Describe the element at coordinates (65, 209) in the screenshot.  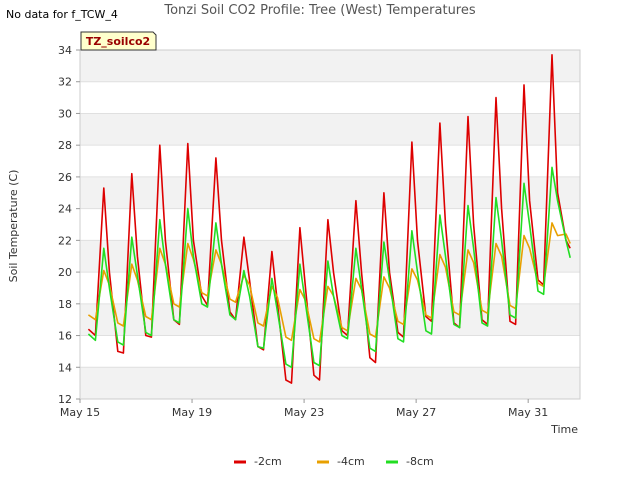
I see `y-tick-label: 24` at that location.